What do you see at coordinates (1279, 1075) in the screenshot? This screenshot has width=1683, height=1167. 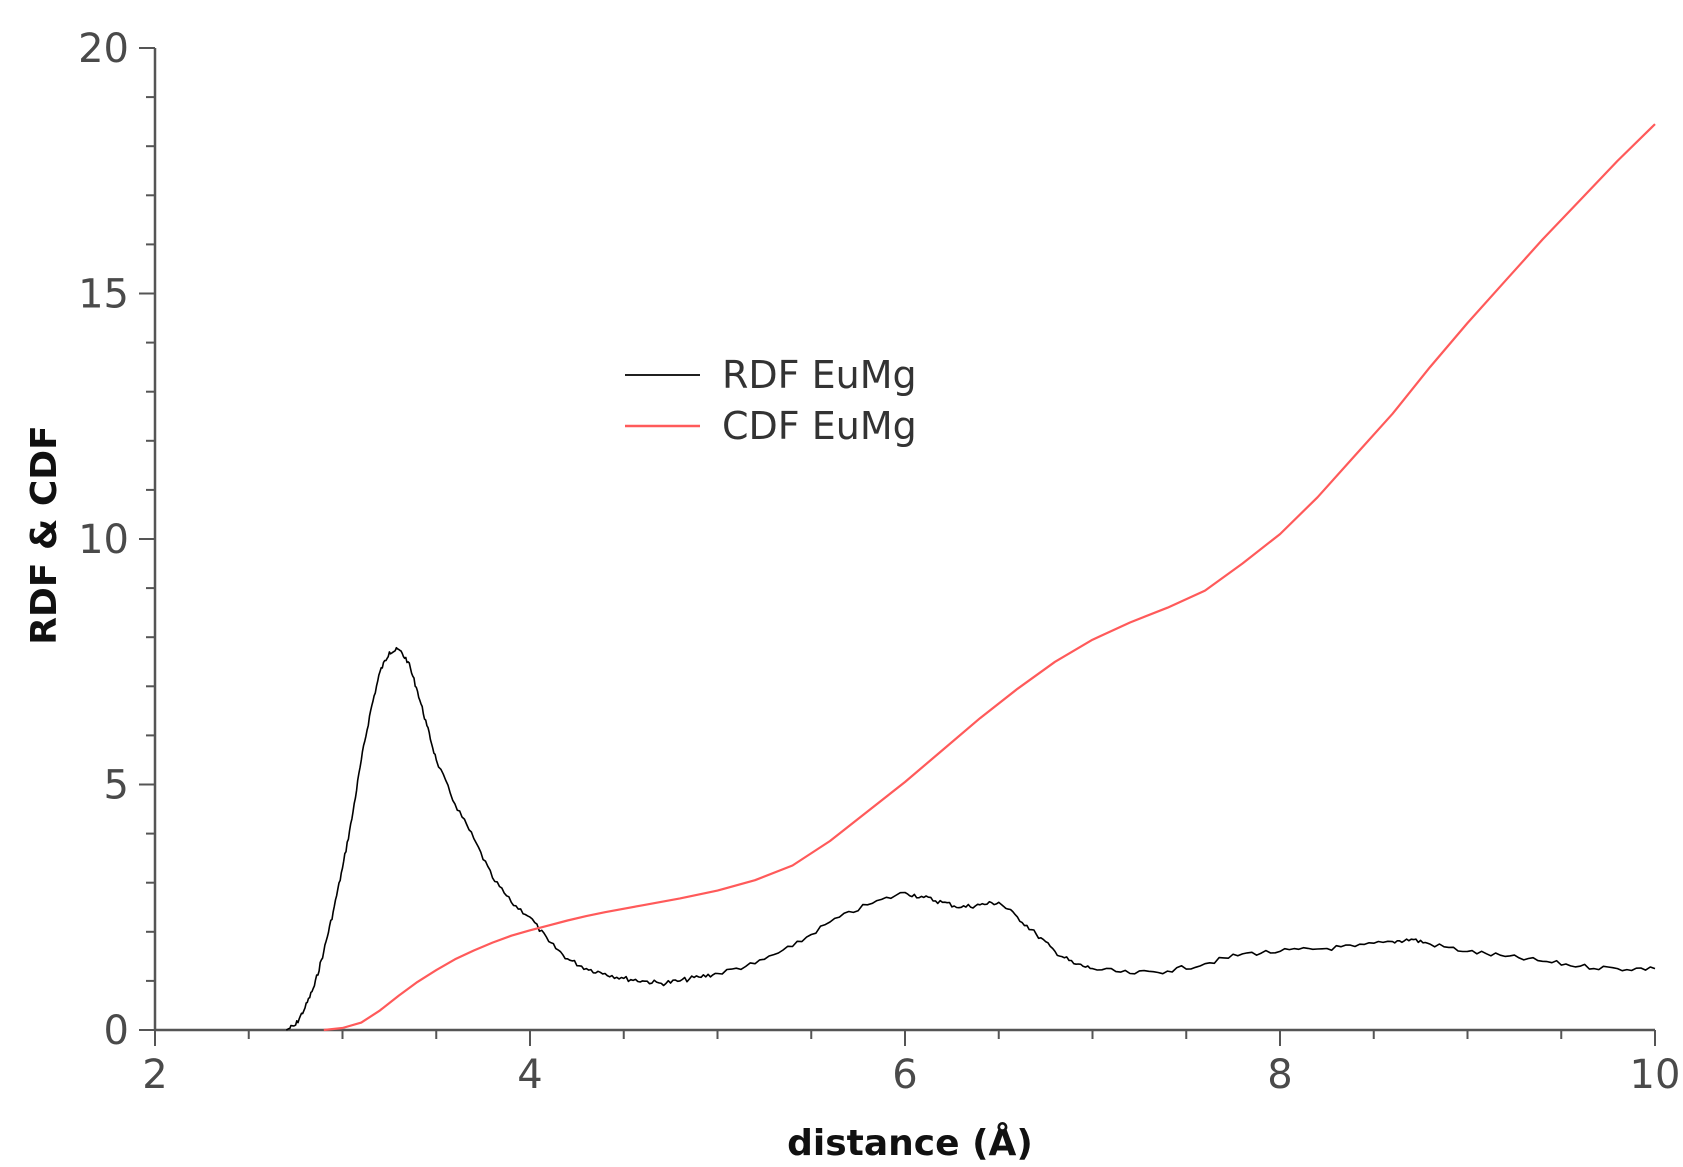 I see `x-tick-label: 8` at bounding box center [1279, 1075].